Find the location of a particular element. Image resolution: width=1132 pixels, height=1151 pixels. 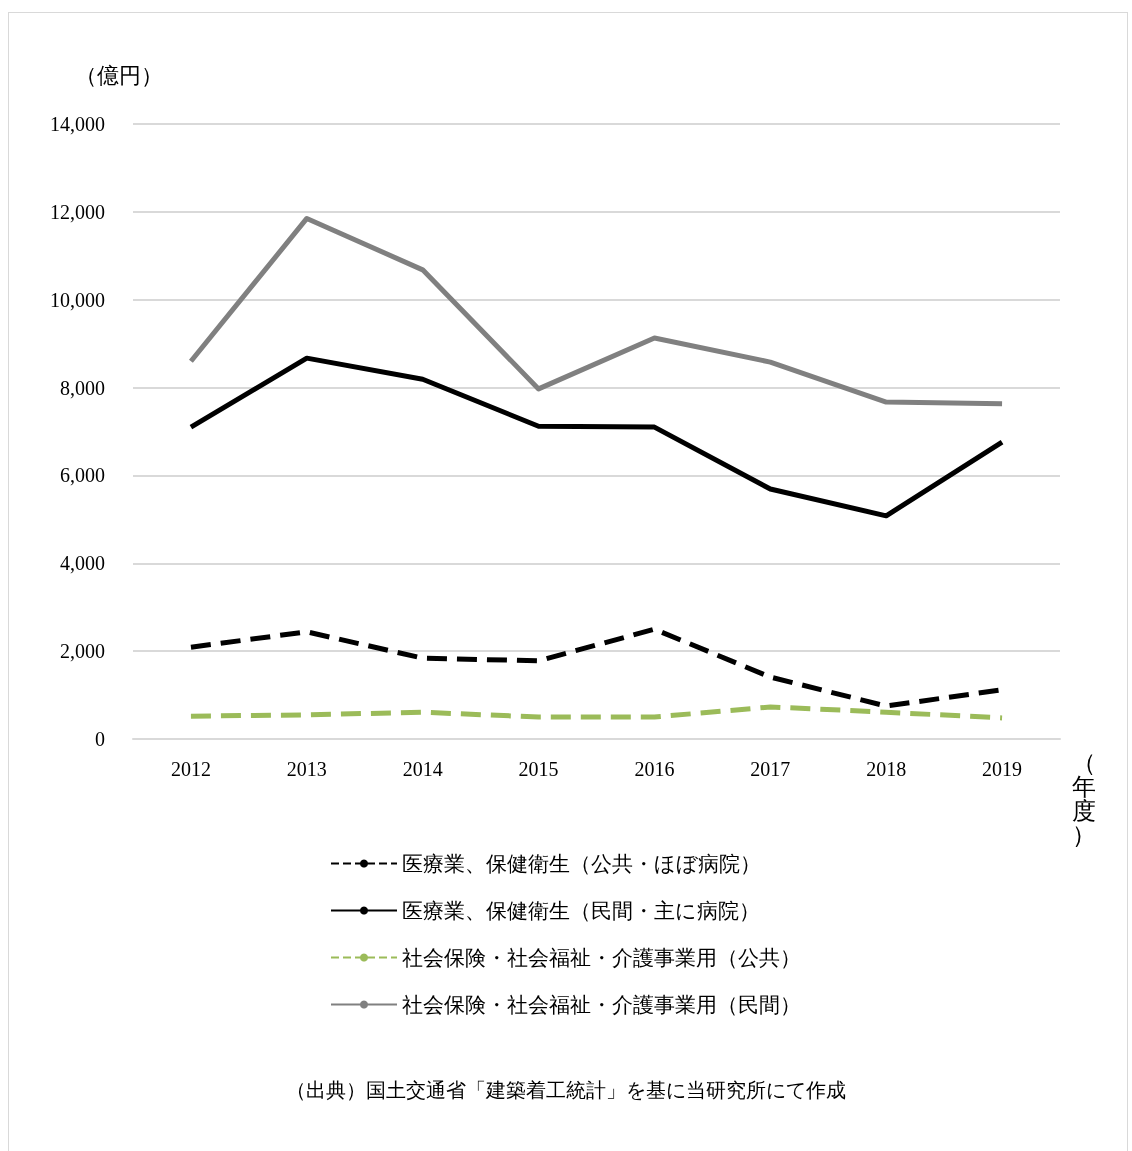

x-tick-label: 2016 is located at coordinates (654, 769).